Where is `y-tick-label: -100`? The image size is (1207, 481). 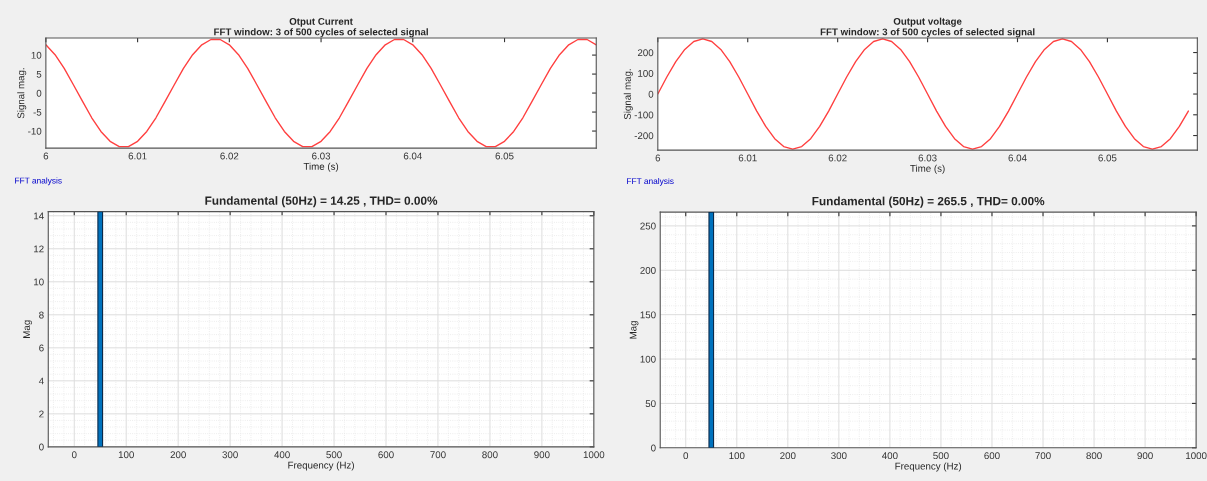
y-tick-label: -100 is located at coordinates (644, 115).